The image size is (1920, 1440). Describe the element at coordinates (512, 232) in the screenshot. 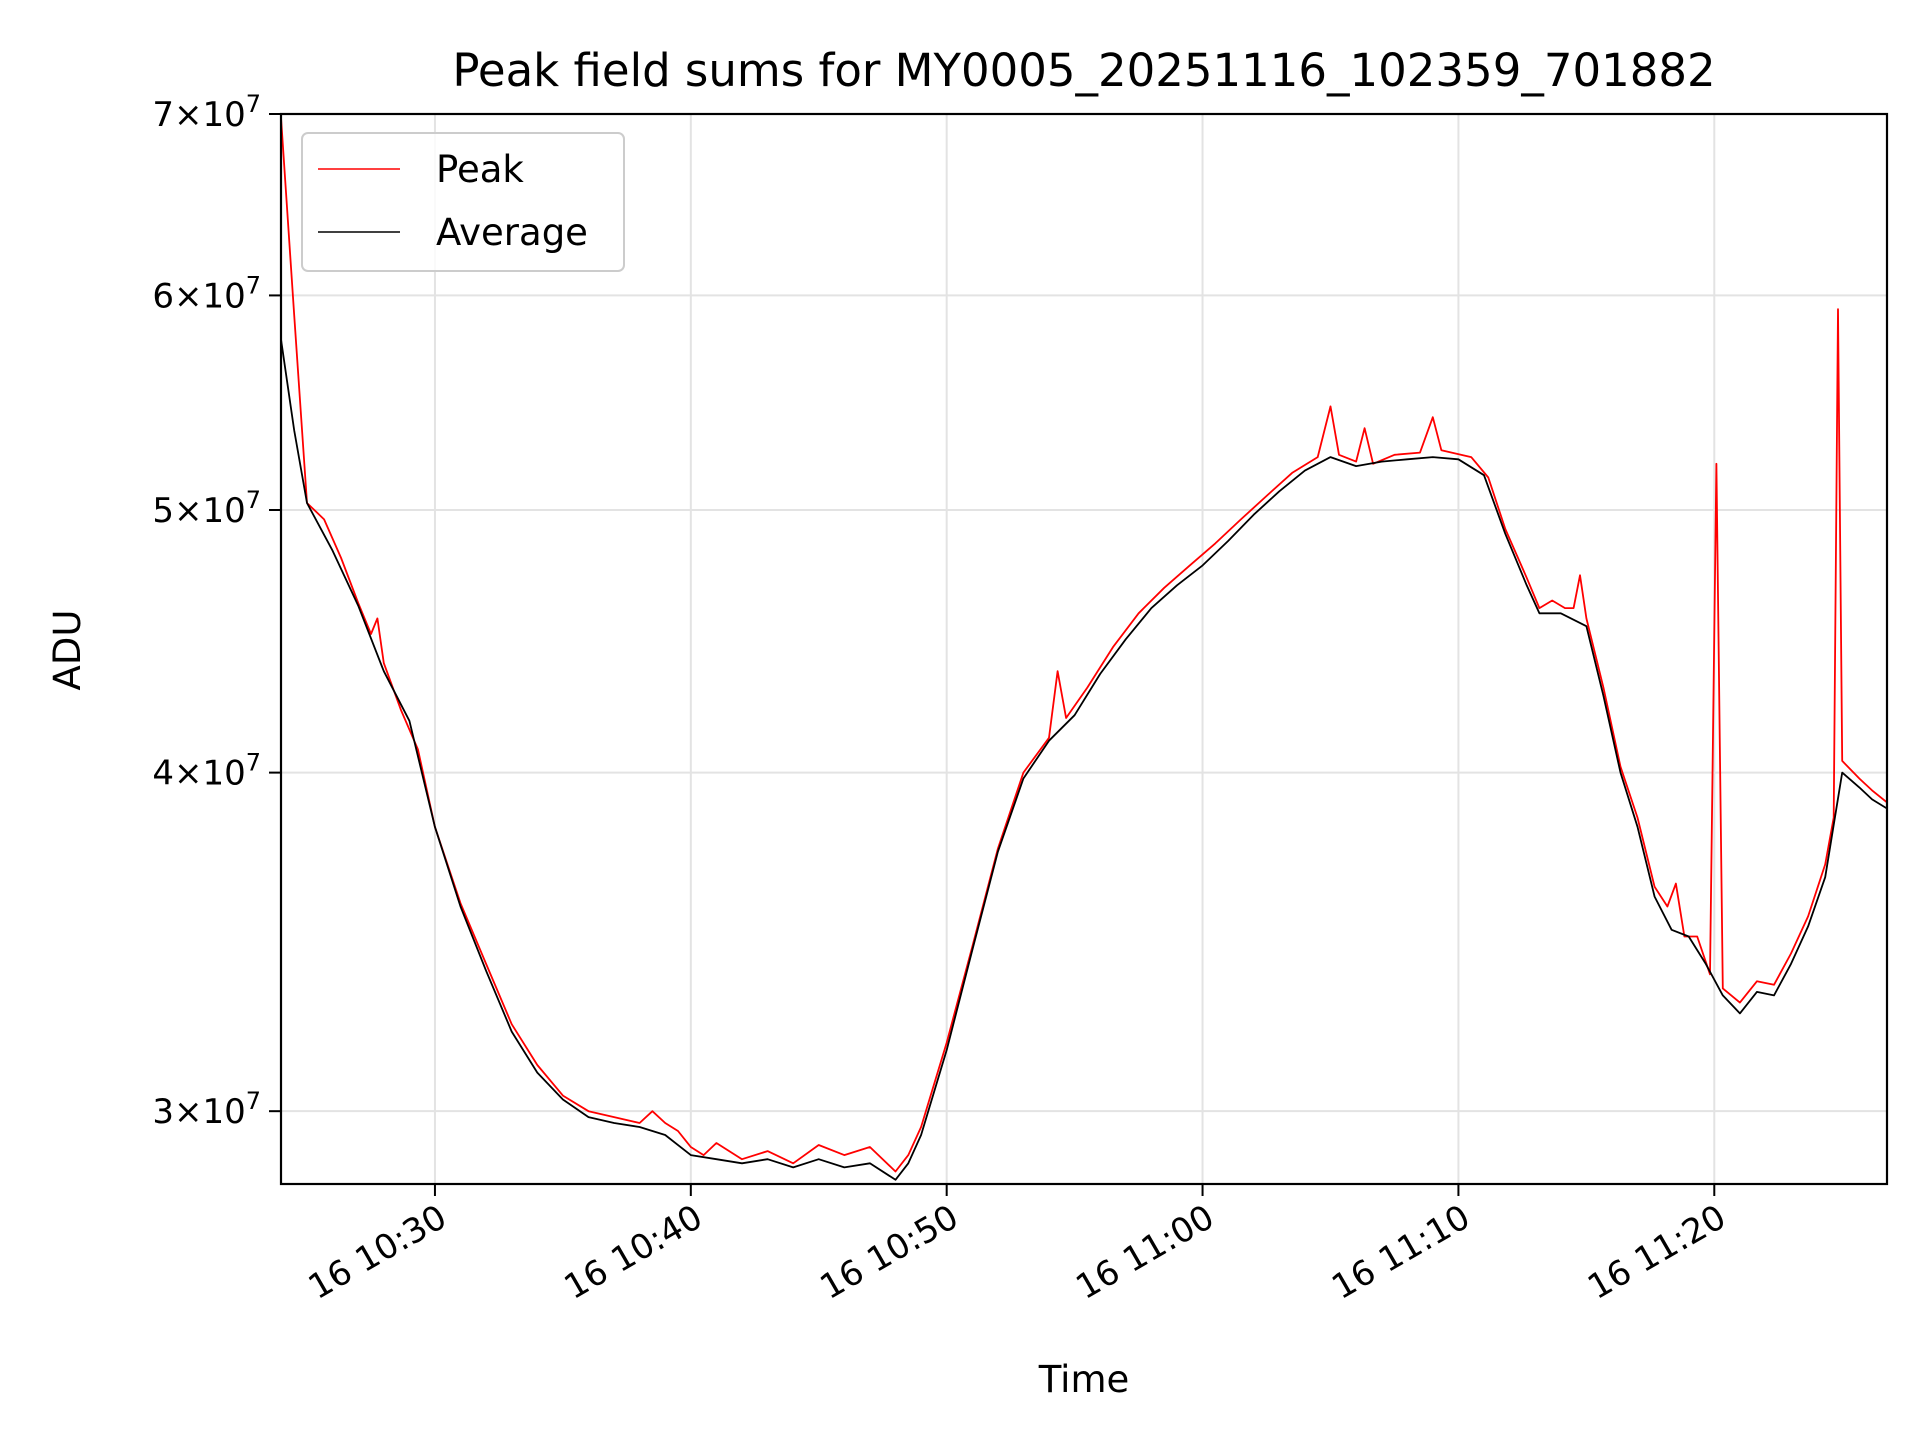

I see `legend-label-average: Average` at that location.